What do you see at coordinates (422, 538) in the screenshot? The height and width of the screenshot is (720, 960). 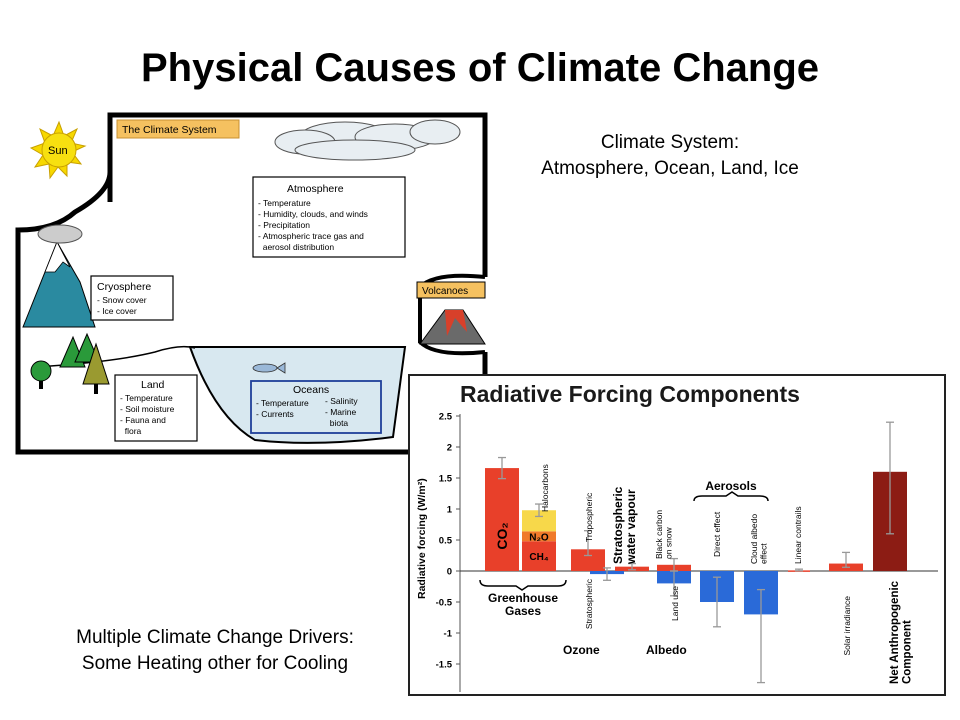 I see `y-axis-label: Radiative forcing (W/m²)` at bounding box center [422, 538].